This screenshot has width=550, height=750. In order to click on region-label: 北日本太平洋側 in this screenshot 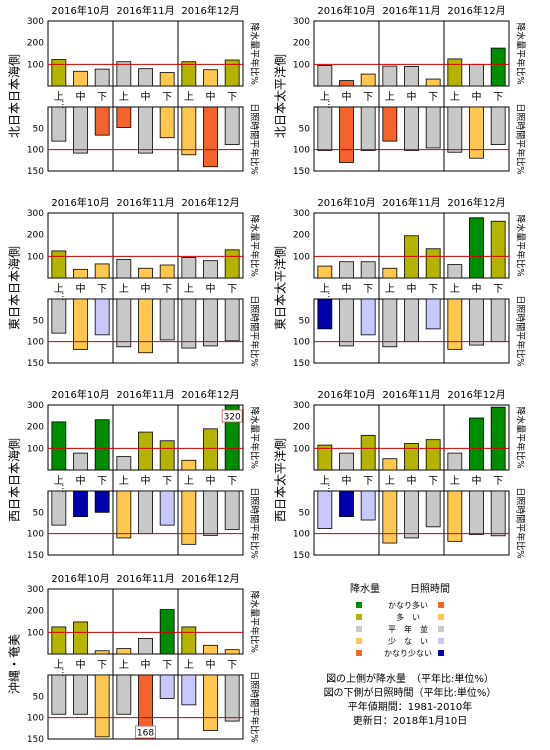, I will do `click(280, 96)`.